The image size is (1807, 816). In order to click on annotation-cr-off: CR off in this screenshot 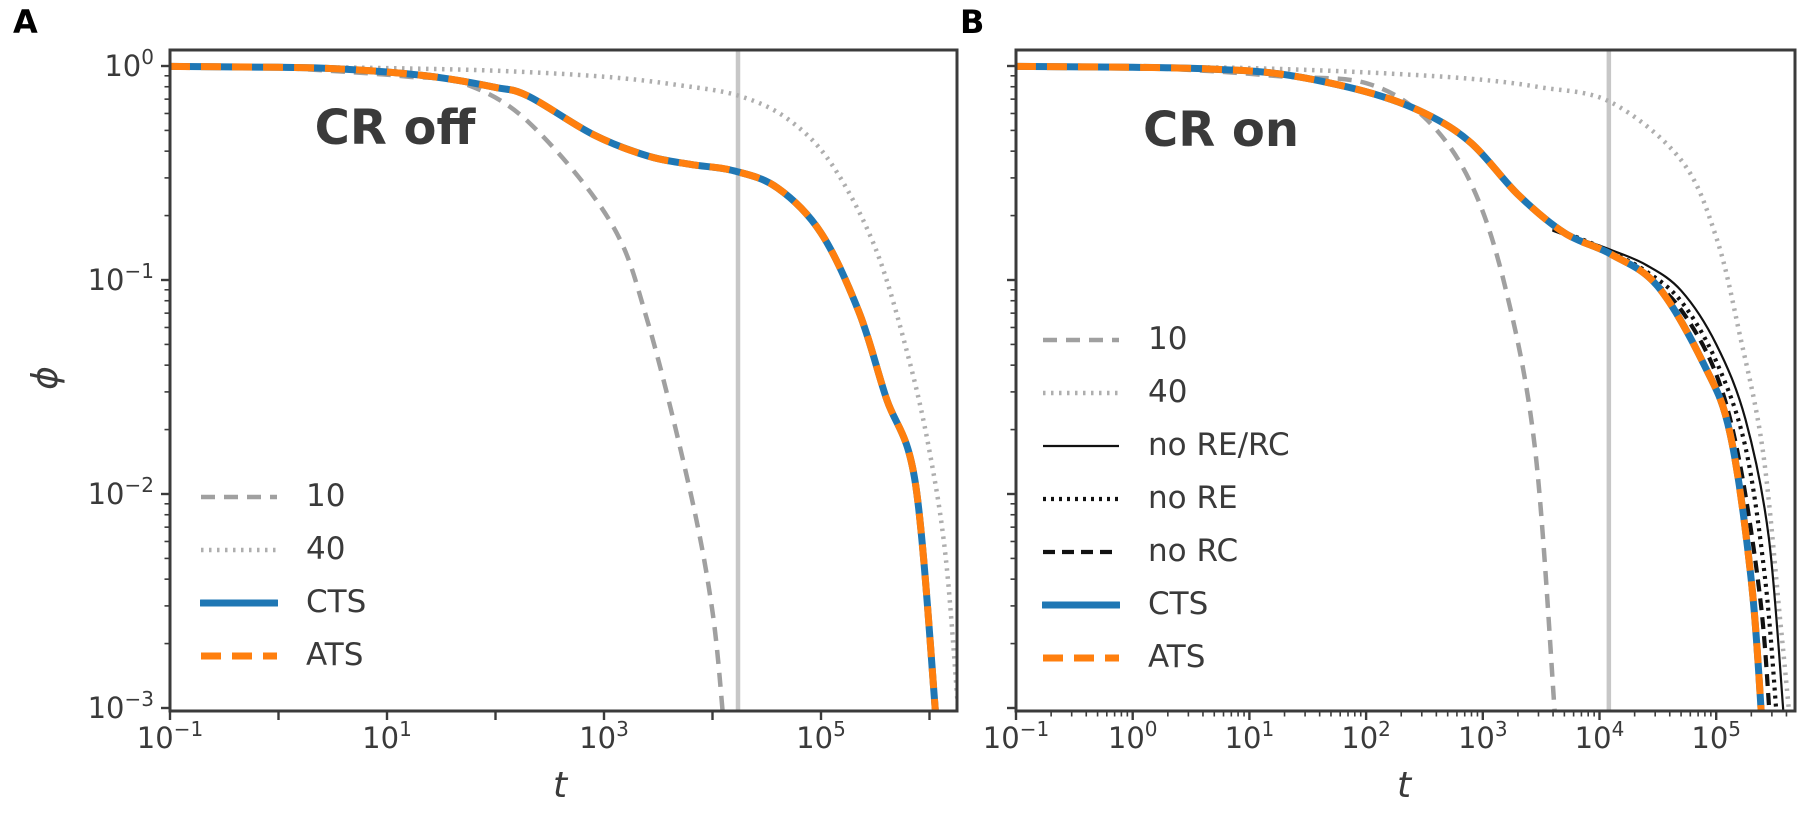, I will do `click(395, 128)`.